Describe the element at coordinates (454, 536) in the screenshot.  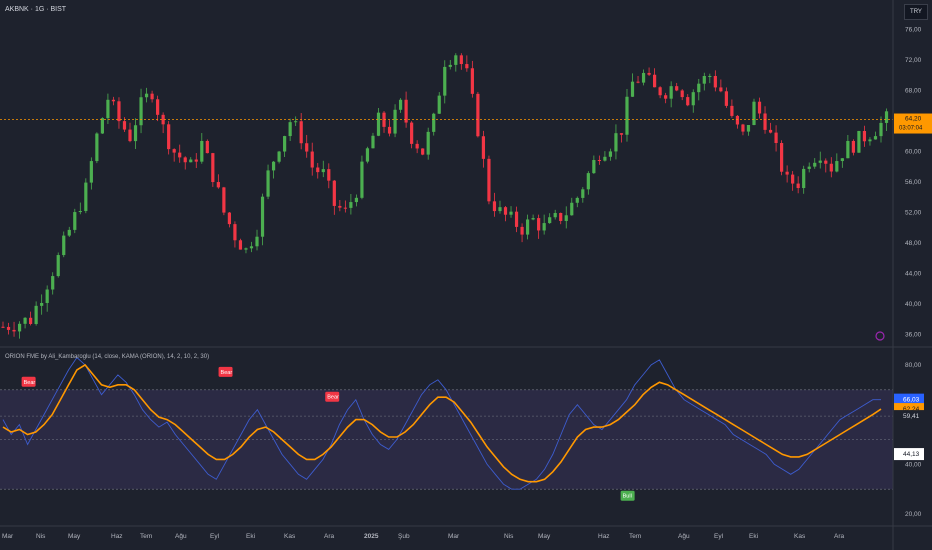
I see `time-tick-label: Mar` at that location.